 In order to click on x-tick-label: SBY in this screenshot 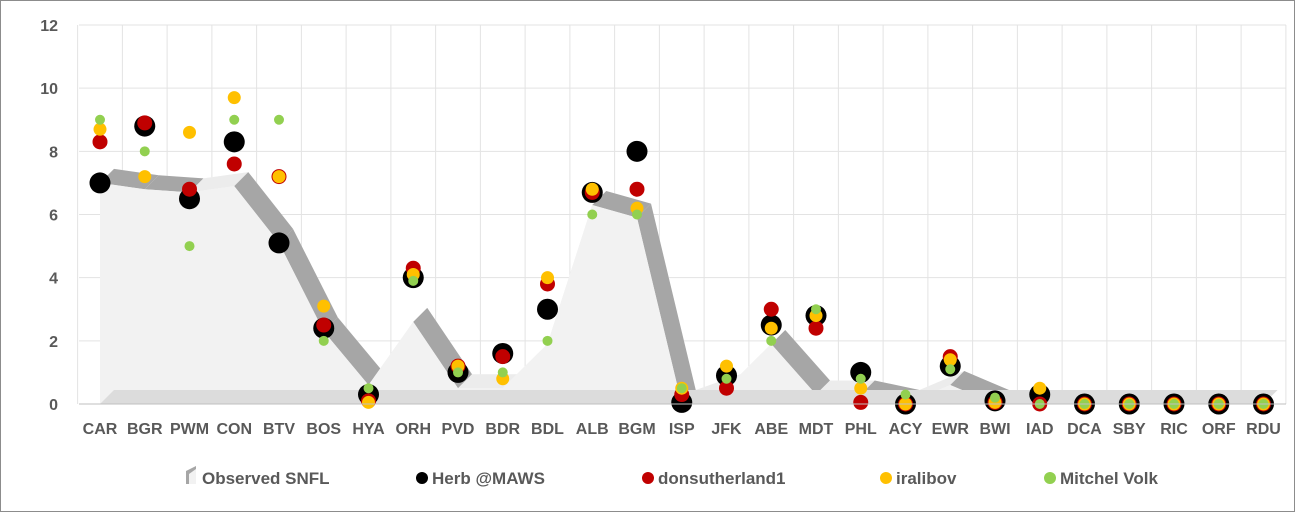, I will do `click(1129, 429)`.